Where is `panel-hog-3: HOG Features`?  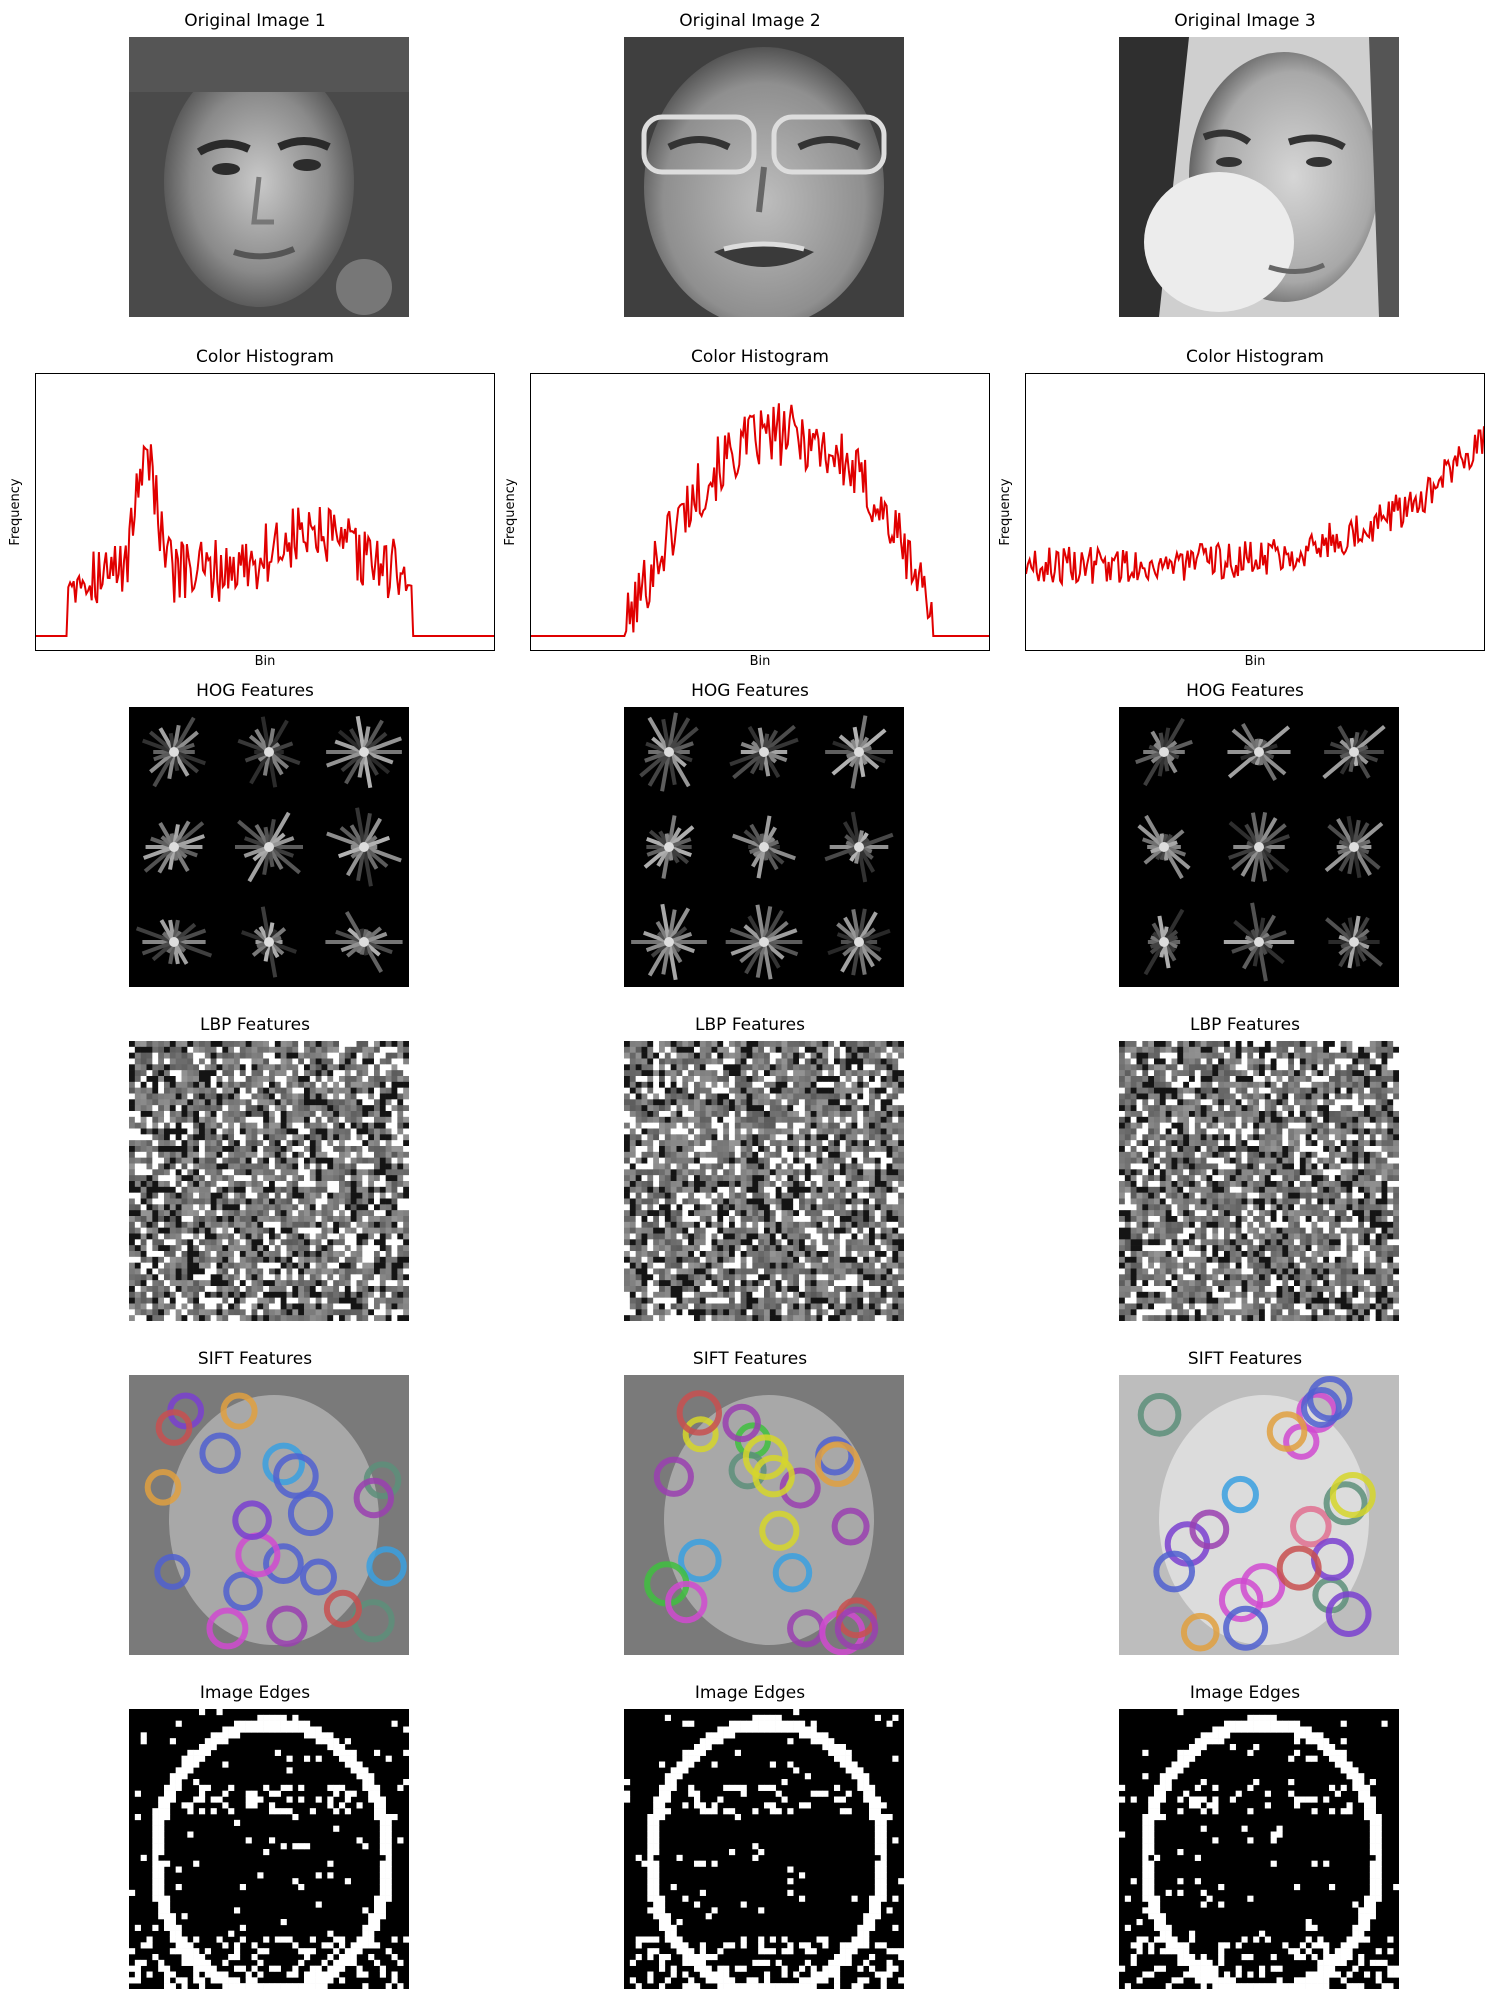 panel-hog-3: HOG Features is located at coordinates (1245, 837).